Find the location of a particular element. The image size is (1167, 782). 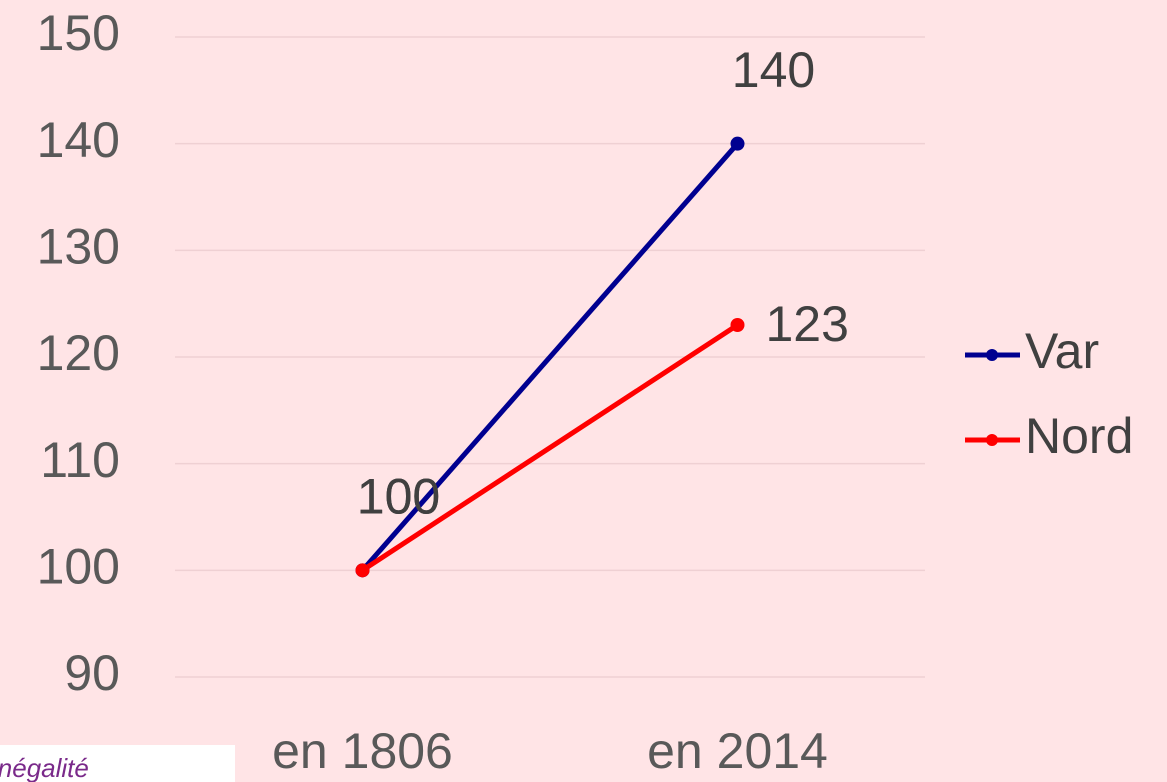

x-tick-label: en 2014 is located at coordinates (737, 751).